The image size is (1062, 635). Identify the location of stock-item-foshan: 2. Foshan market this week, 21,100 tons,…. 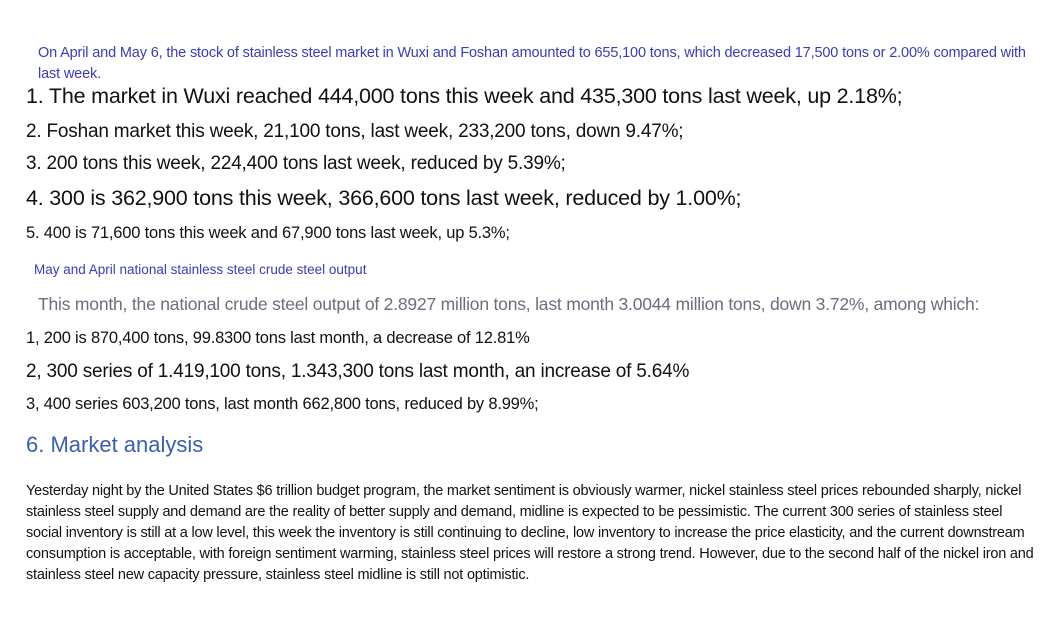
(355, 131).